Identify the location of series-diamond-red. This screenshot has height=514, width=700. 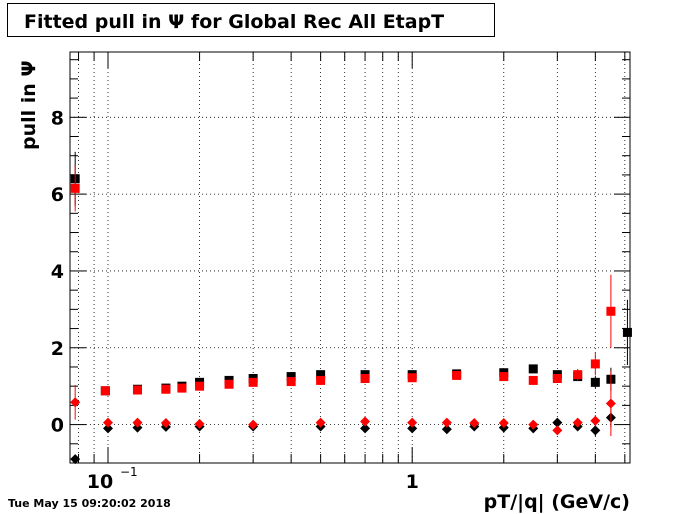
(343, 403).